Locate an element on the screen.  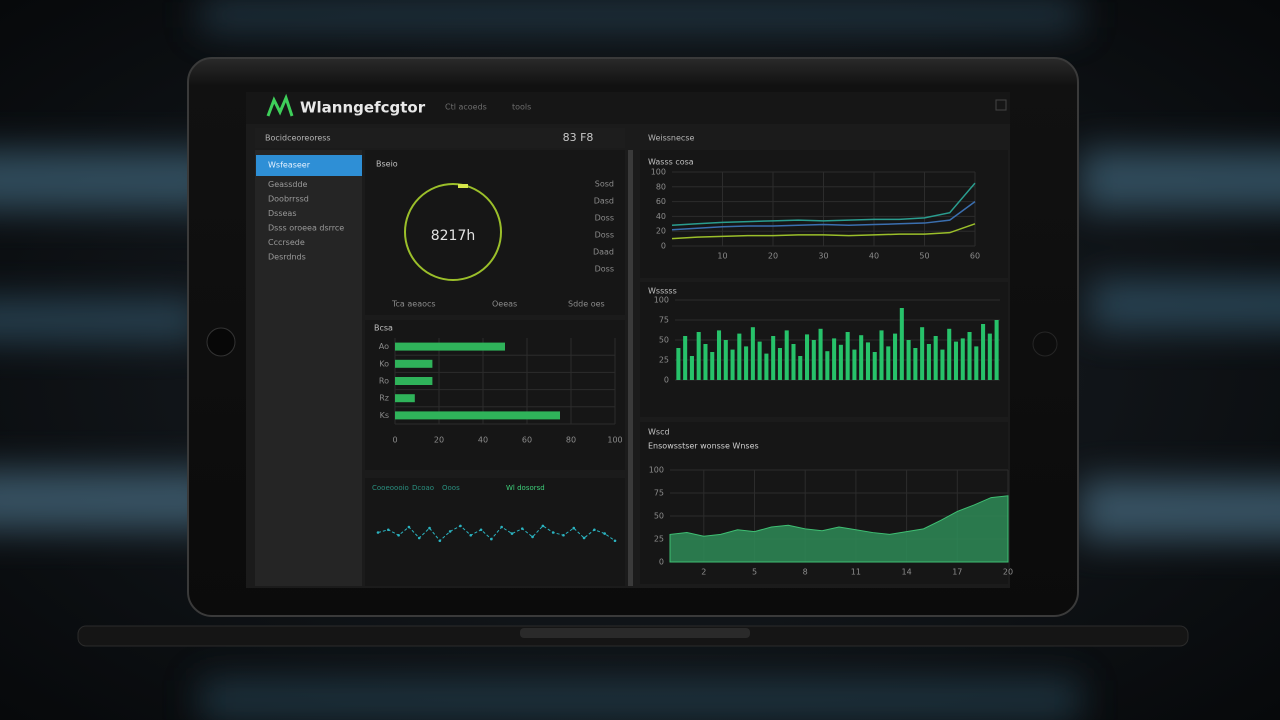
legend-entry: Dcoao is located at coordinates (423, 488).